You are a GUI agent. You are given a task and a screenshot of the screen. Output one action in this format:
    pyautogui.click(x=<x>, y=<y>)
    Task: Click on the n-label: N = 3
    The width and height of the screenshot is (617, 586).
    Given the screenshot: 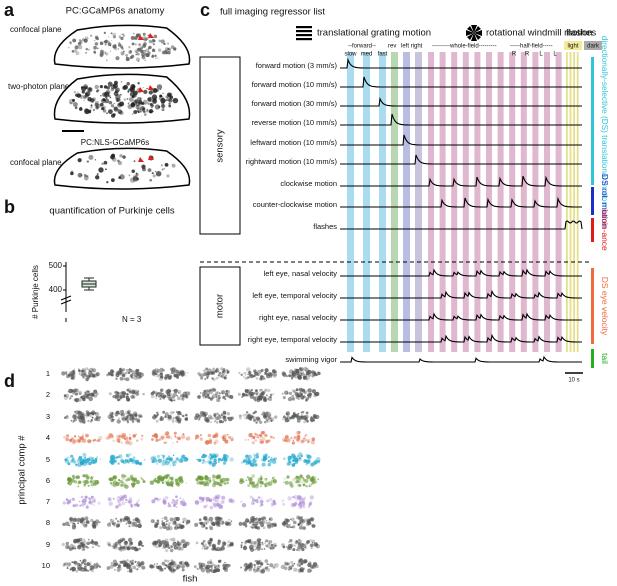 What is the action you would take?
    pyautogui.click(x=132, y=319)
    